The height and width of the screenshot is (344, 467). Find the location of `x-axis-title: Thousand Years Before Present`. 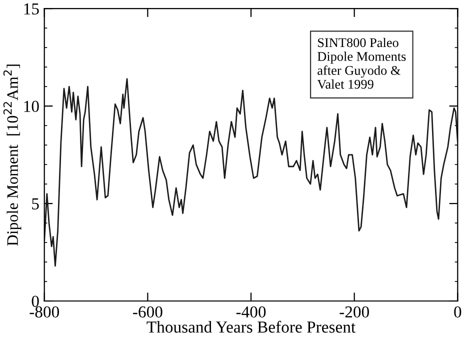

x-axis-title: Thousand Years Before Present is located at coordinates (251, 326).